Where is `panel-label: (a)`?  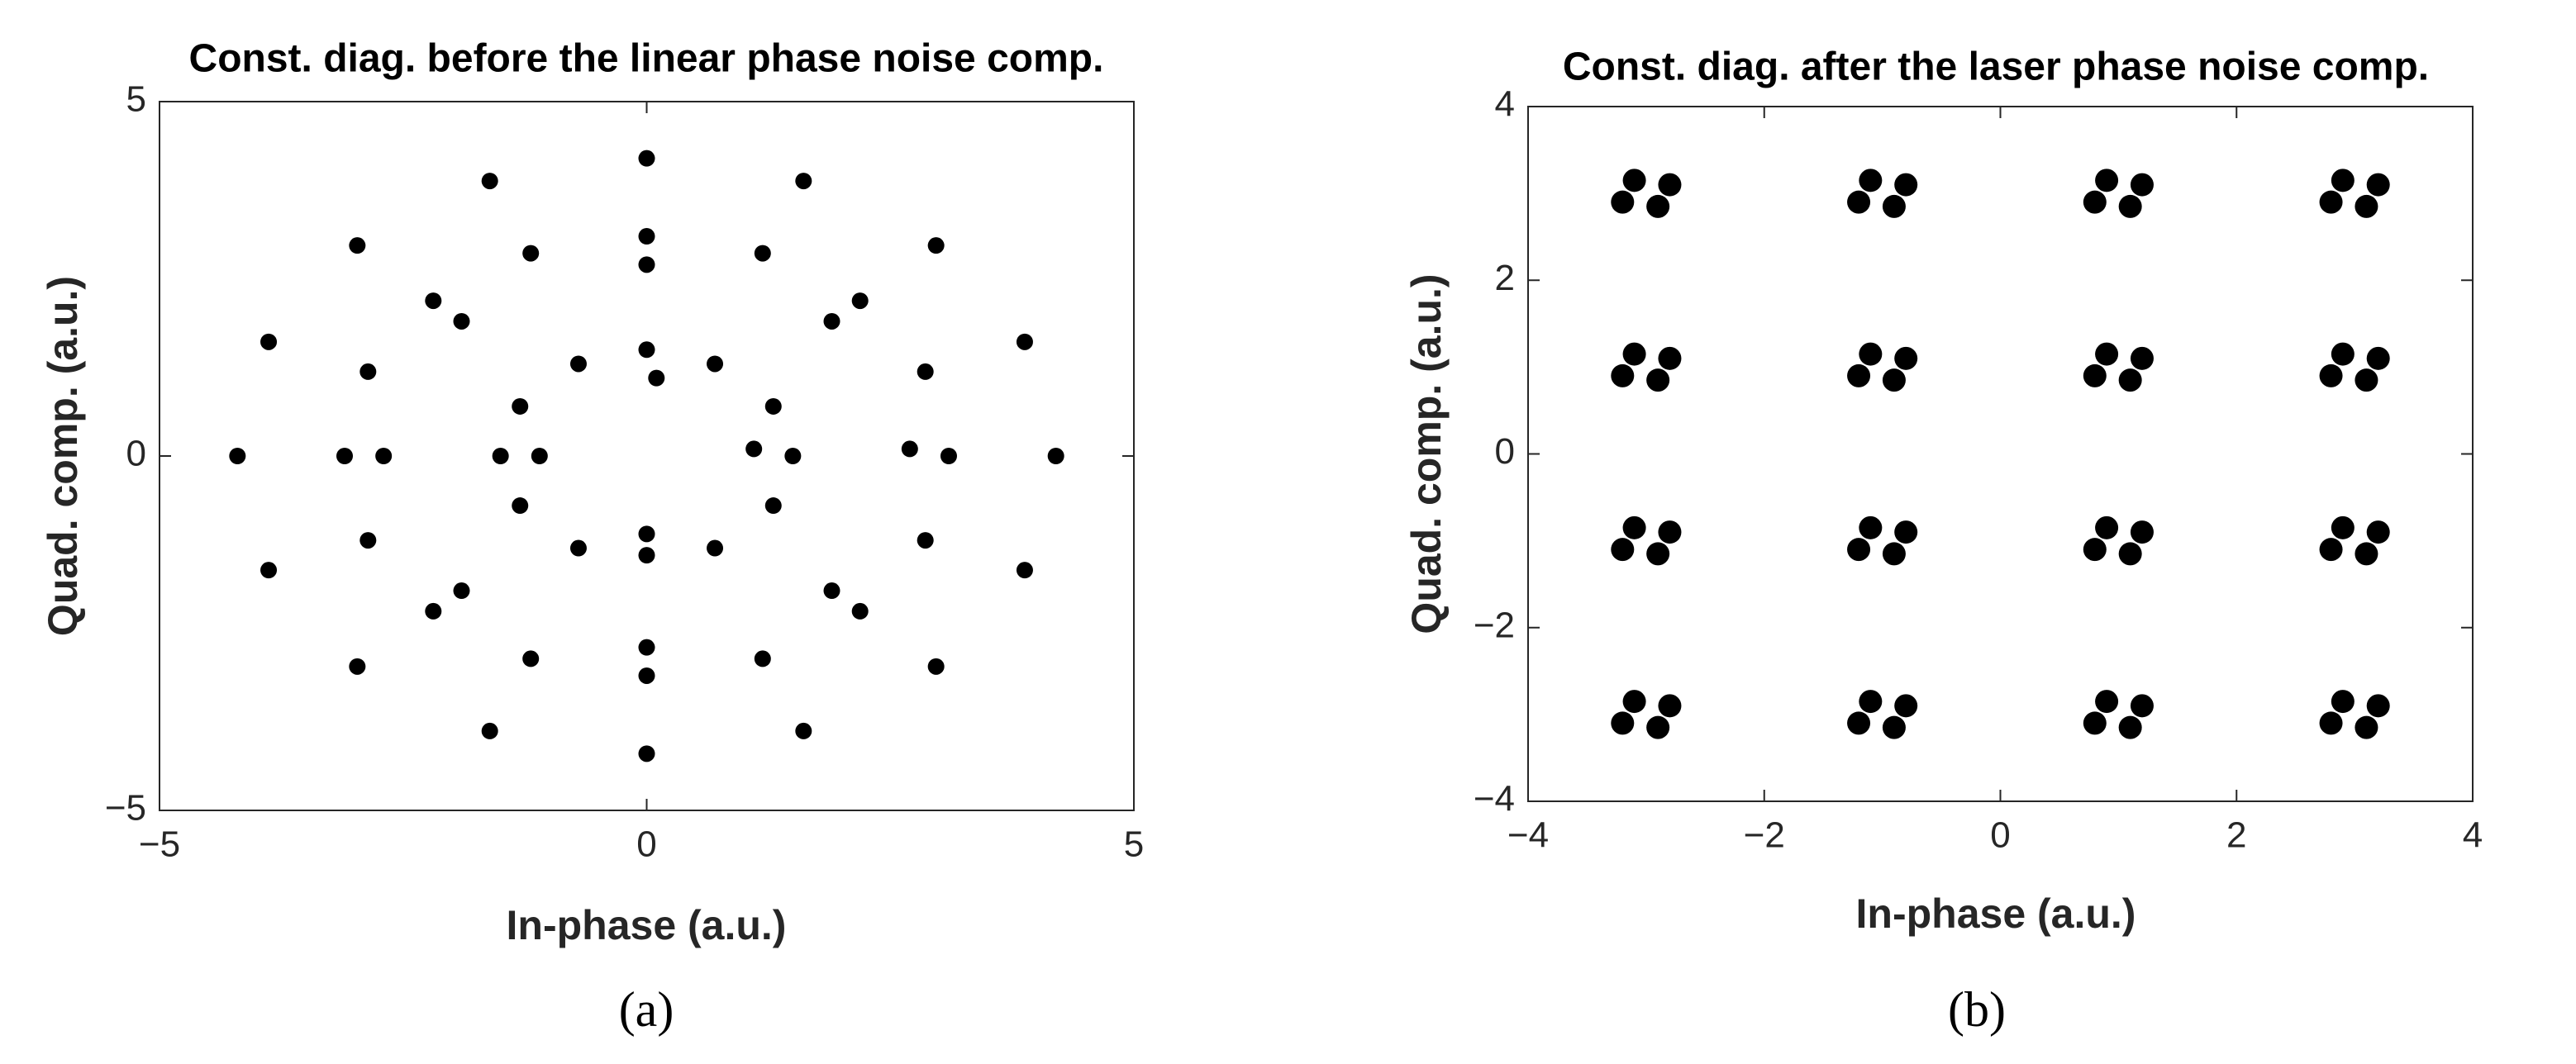 panel-label: (a) is located at coordinates (647, 1010).